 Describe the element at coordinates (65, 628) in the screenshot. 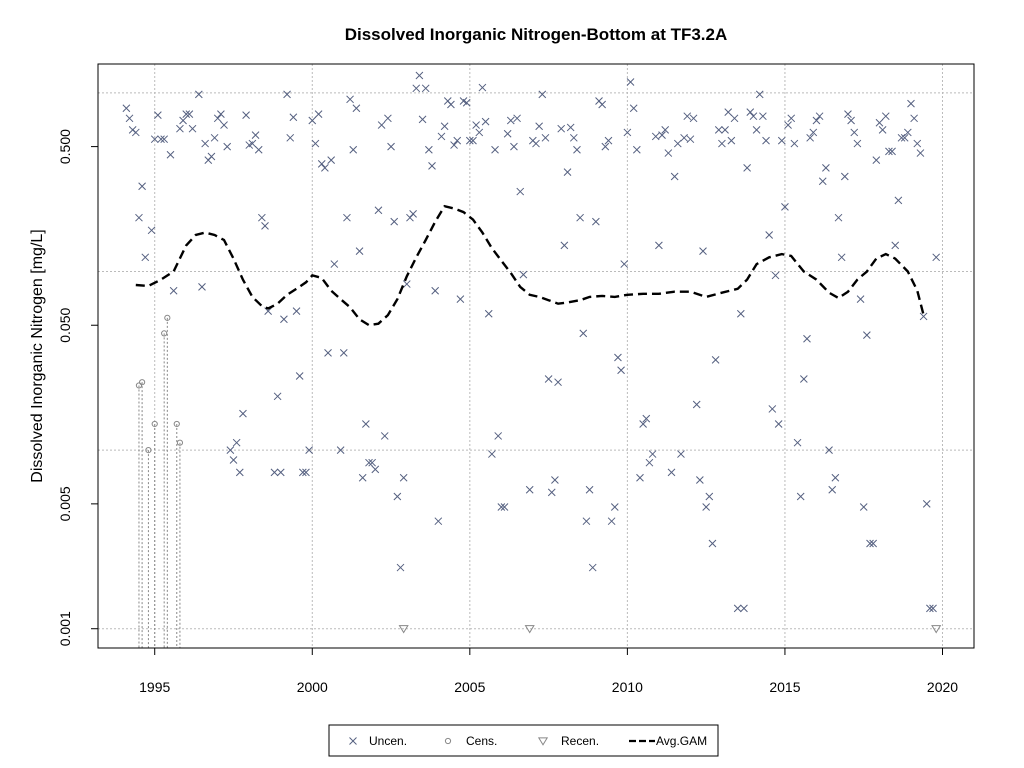

I see `y-tick-label: 0.001` at that location.